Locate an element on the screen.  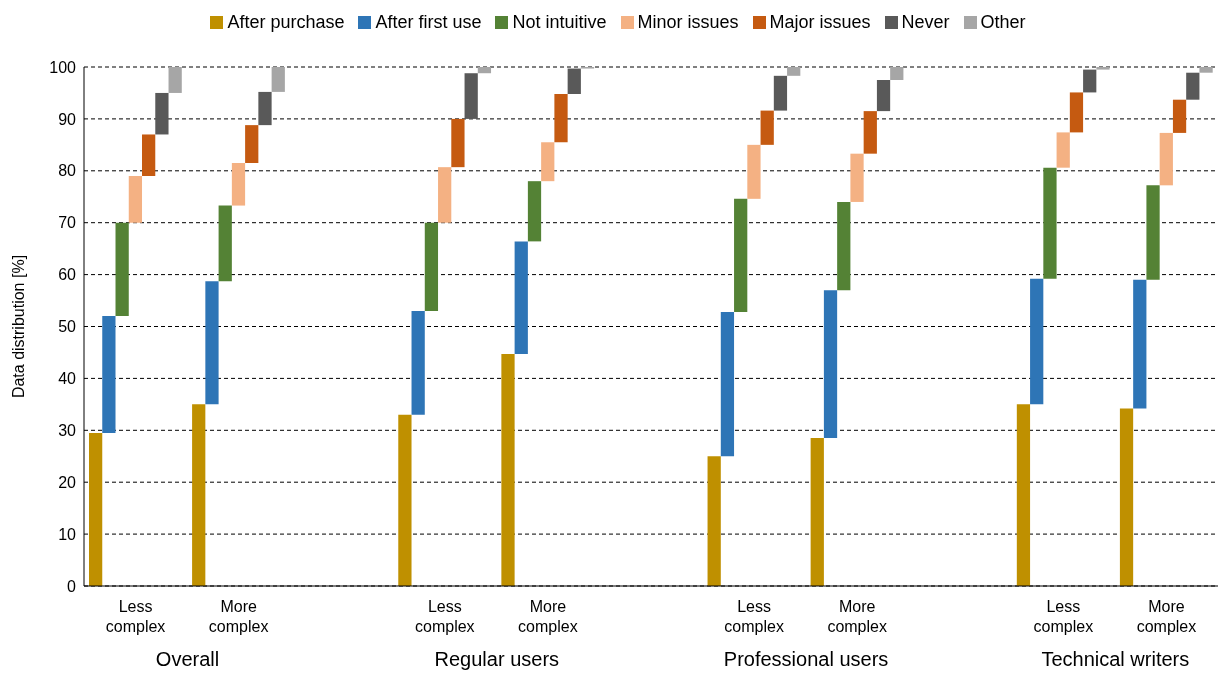
y-tick-label: 80 is located at coordinates (67, 171).